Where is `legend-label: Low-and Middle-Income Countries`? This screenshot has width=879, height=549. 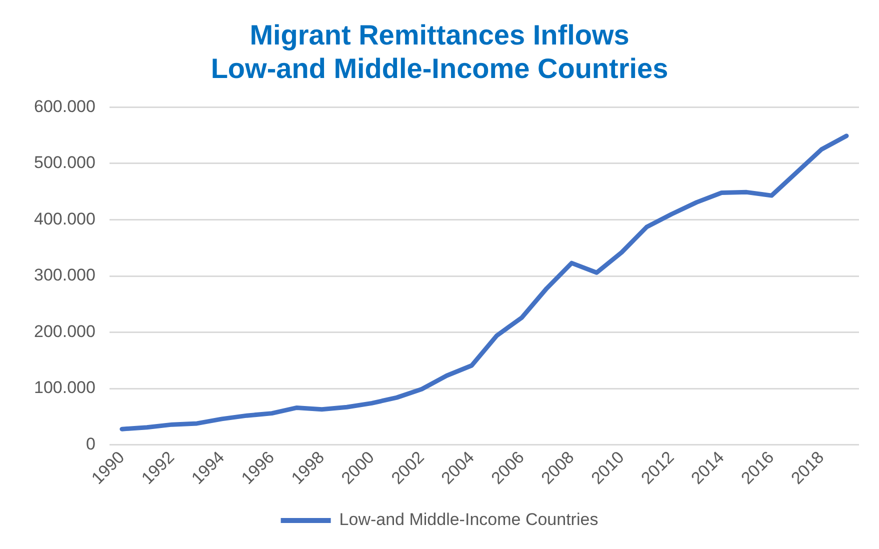 legend-label: Low-and Middle-Income Countries is located at coordinates (468, 520).